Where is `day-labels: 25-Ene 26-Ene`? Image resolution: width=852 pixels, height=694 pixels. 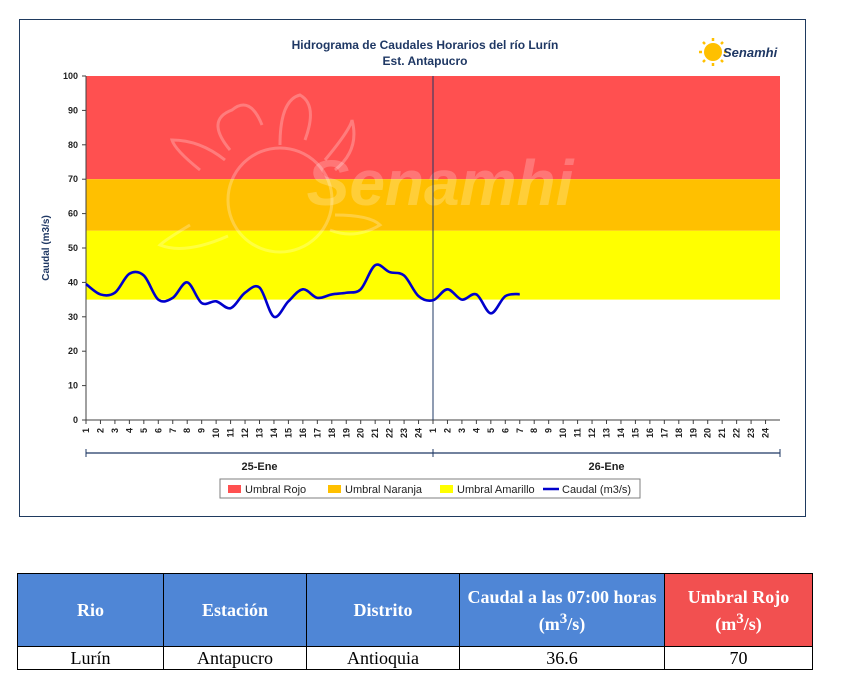
day-labels: 25-Ene 26-Ene is located at coordinates (433, 461).